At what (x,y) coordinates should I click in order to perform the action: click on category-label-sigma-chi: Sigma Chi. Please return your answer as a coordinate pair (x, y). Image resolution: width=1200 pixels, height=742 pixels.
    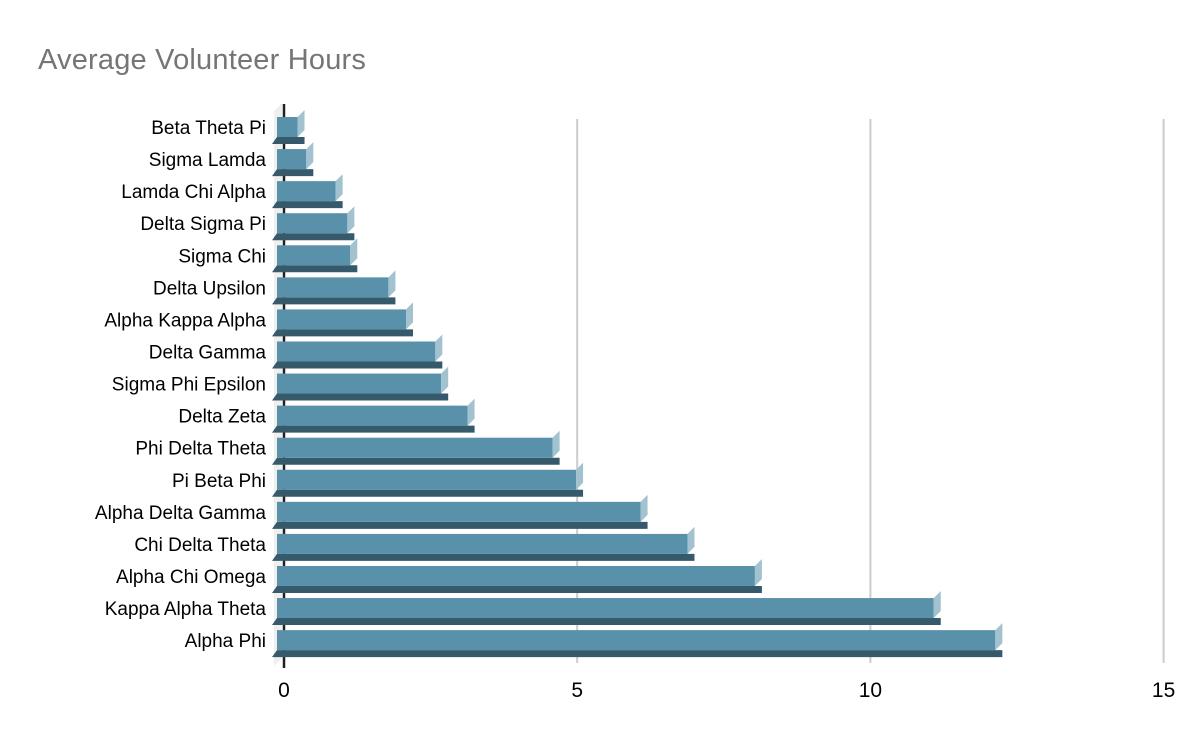
    Looking at the image, I should click on (222, 256).